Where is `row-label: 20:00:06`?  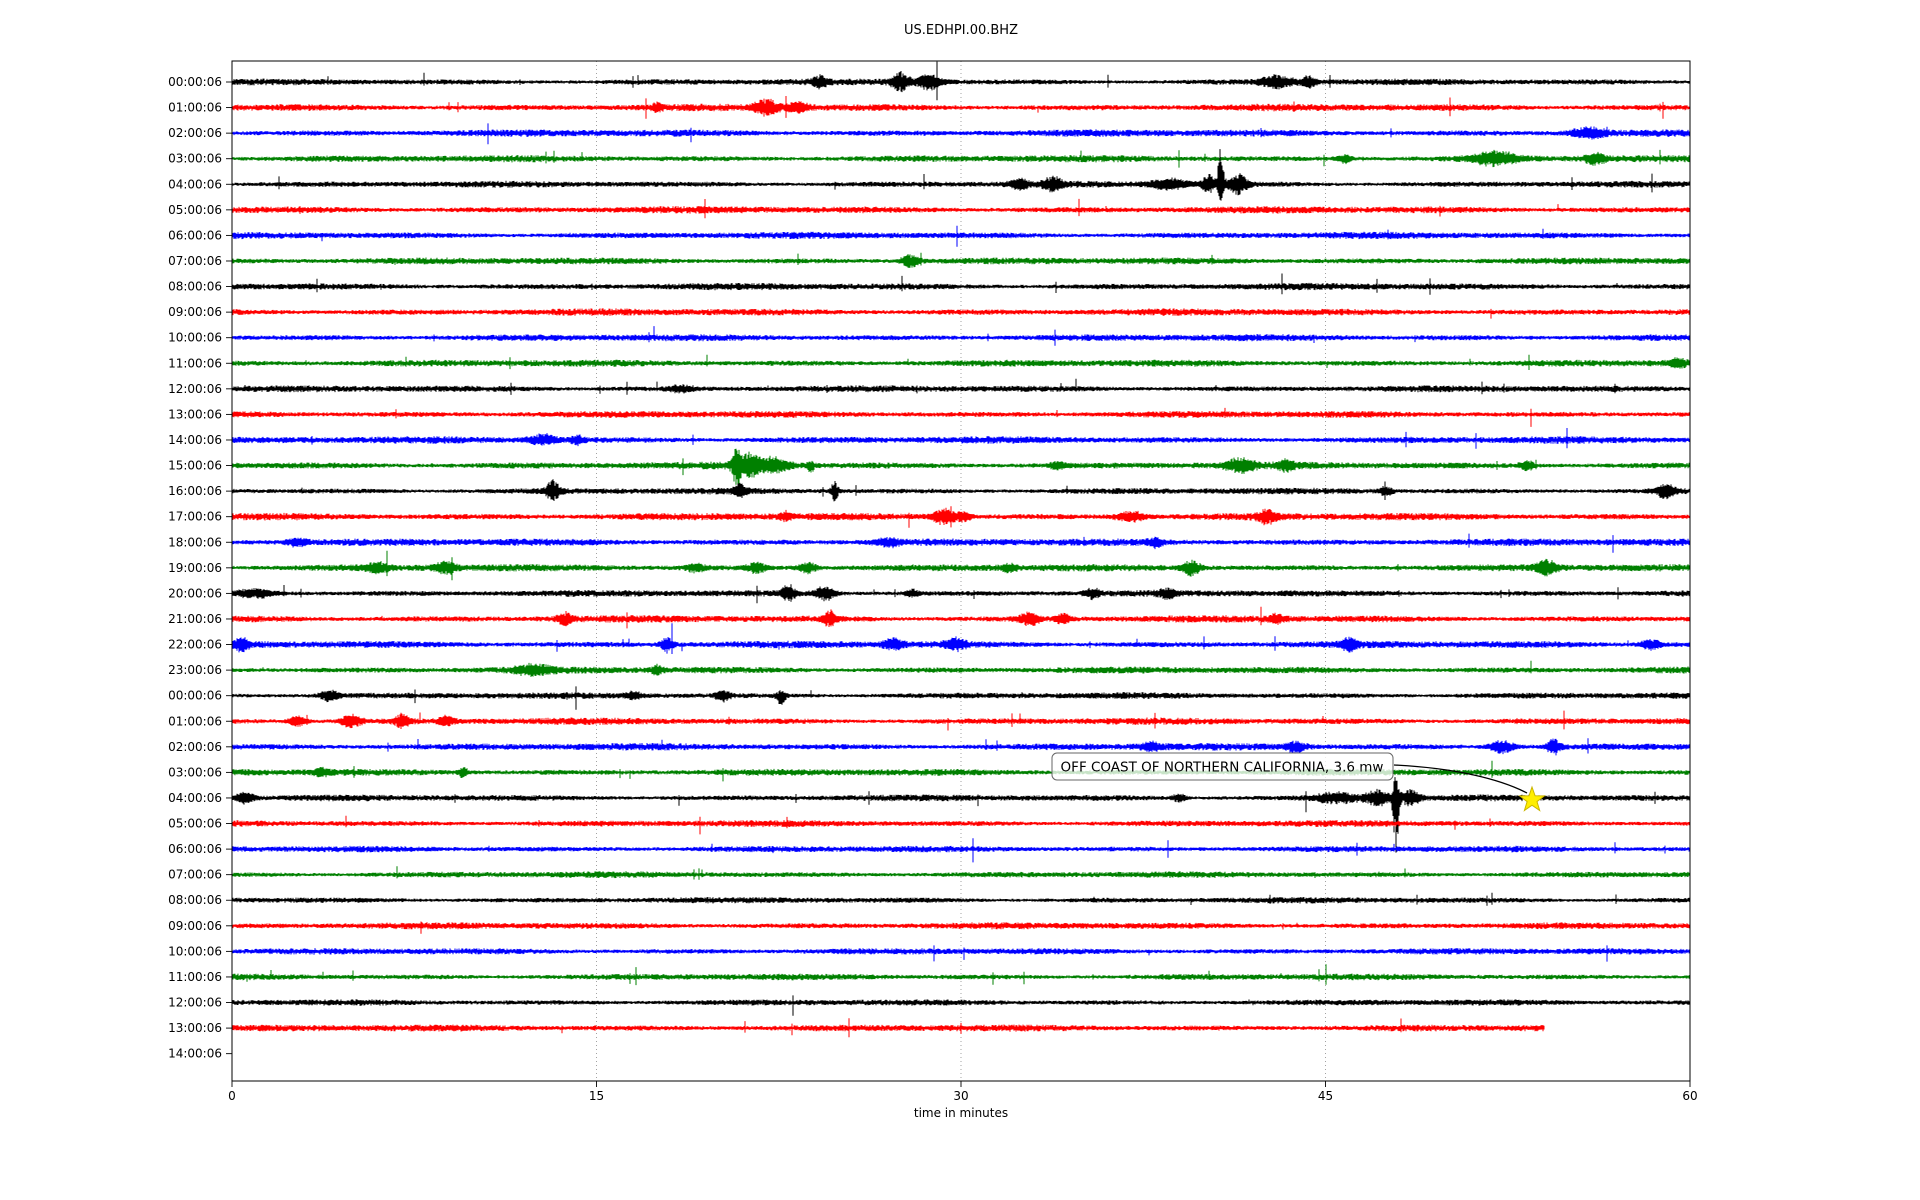 row-label: 20:00:06 is located at coordinates (195, 593).